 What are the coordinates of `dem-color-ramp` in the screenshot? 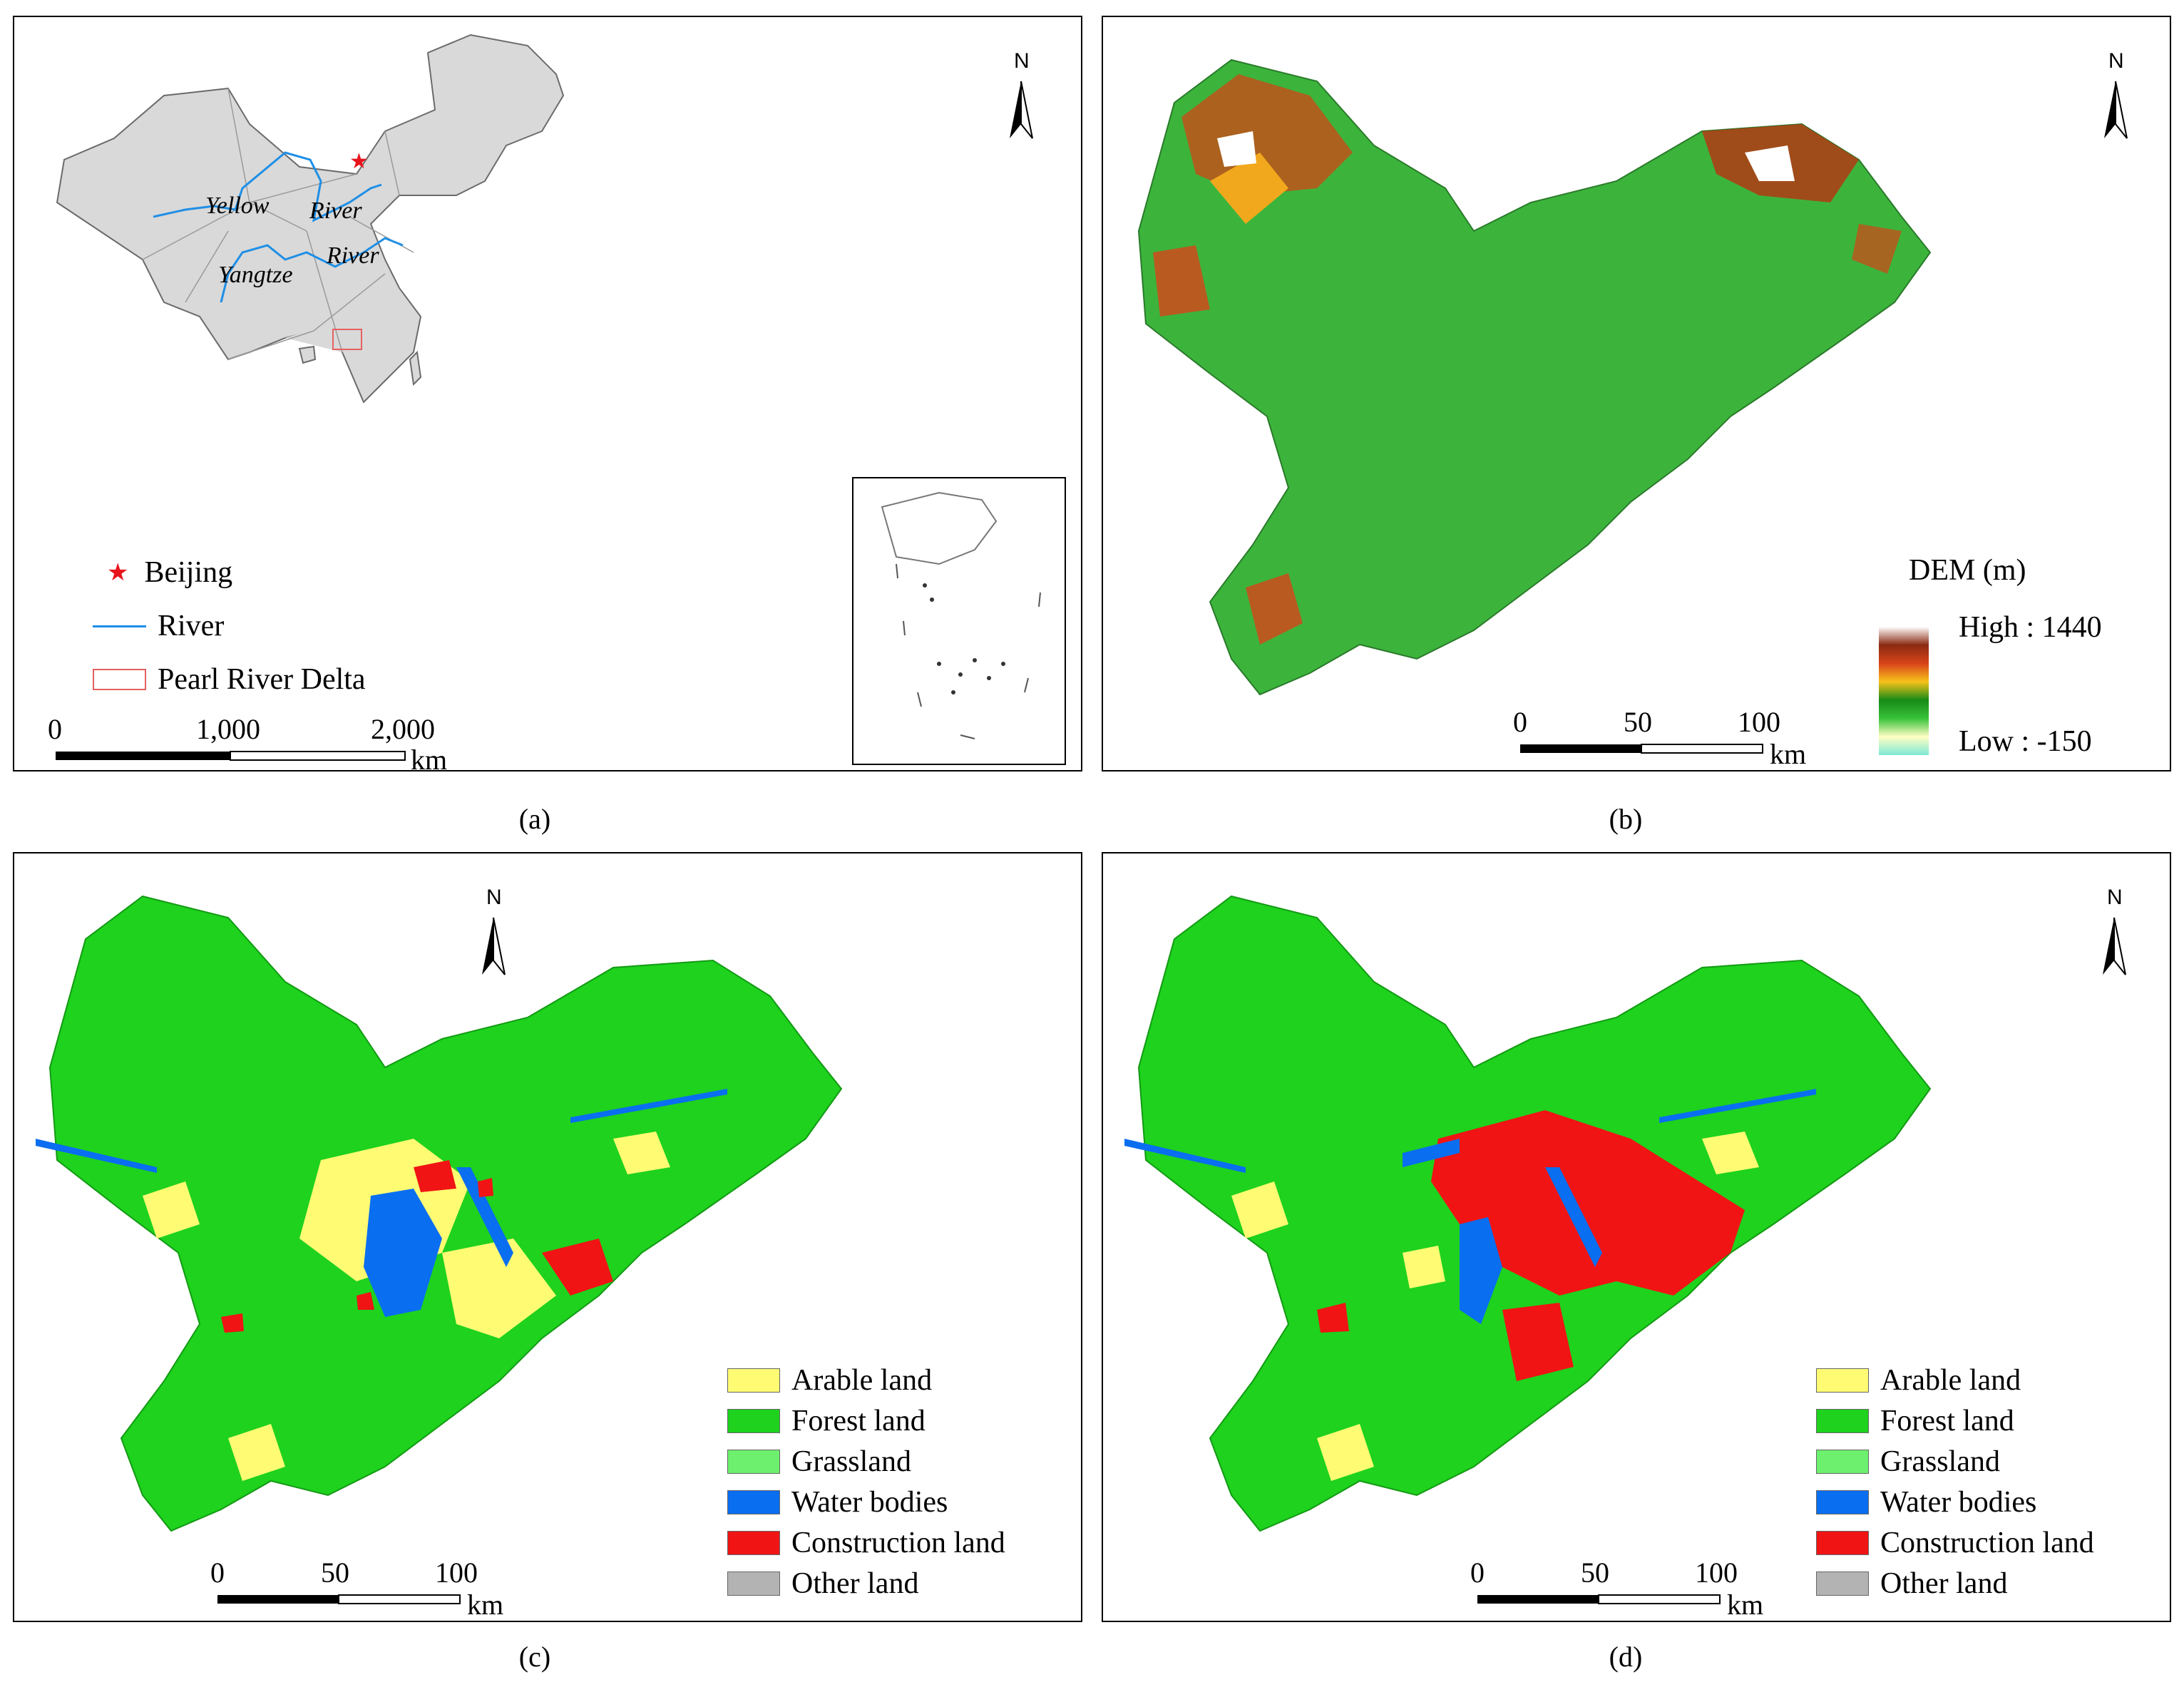 It's located at (1904, 691).